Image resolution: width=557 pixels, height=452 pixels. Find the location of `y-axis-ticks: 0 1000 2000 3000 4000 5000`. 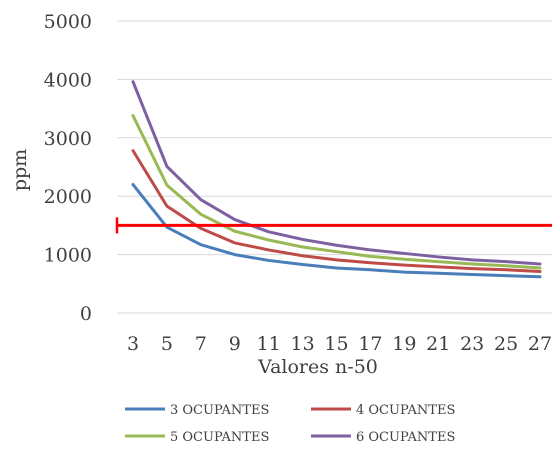

y-axis-ticks: 0 1000 2000 3000 4000 5000 is located at coordinates (68, 168).